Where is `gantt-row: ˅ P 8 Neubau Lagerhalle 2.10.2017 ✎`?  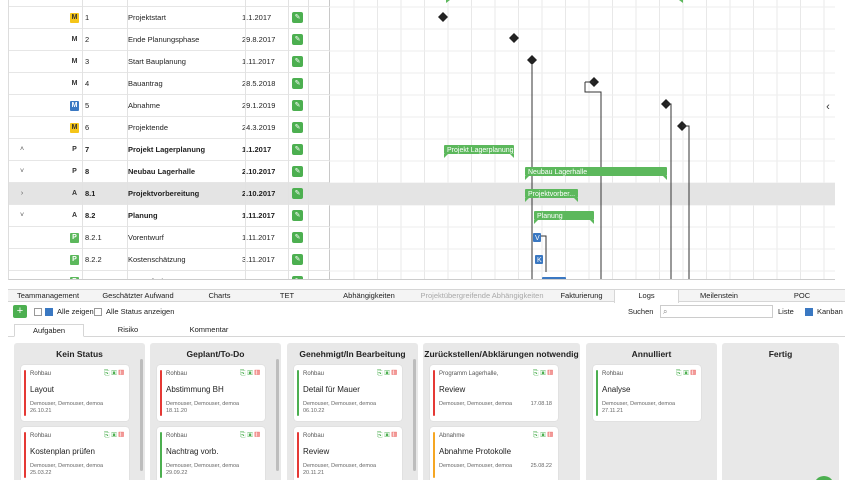 gantt-row: ˅ P 8 Neubau Lagerhalle 2.10.2017 ✎ is located at coordinates (169, 172).